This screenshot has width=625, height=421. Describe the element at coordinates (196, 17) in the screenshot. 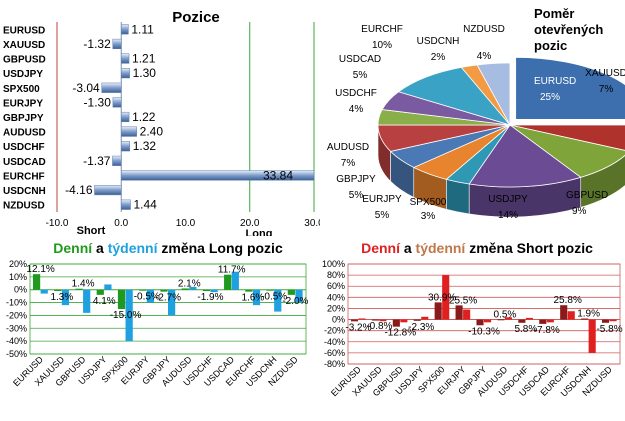

I see `positions-chart-title: Pozice` at that location.